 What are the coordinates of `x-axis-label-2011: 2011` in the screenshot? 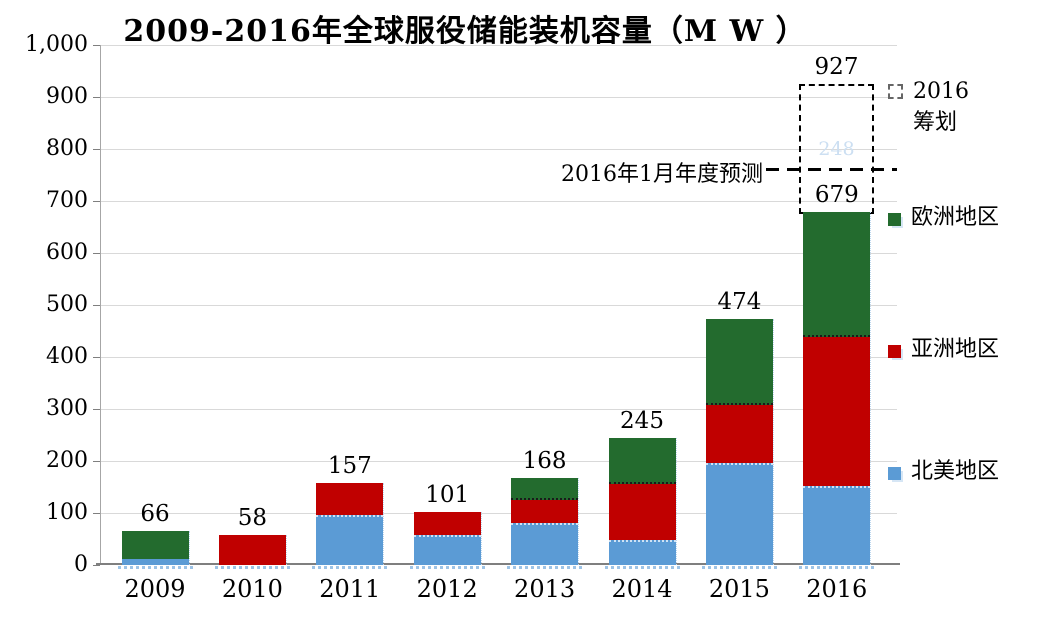 It's located at (350, 589).